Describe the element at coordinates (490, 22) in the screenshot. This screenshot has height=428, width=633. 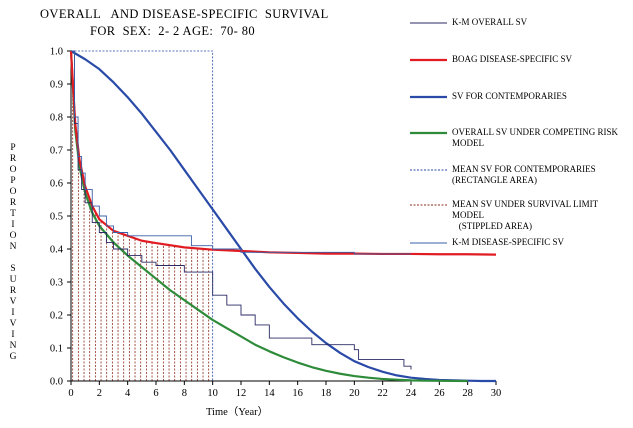
I see `legend-label-km_overall: K-M OVERALL SV` at that location.